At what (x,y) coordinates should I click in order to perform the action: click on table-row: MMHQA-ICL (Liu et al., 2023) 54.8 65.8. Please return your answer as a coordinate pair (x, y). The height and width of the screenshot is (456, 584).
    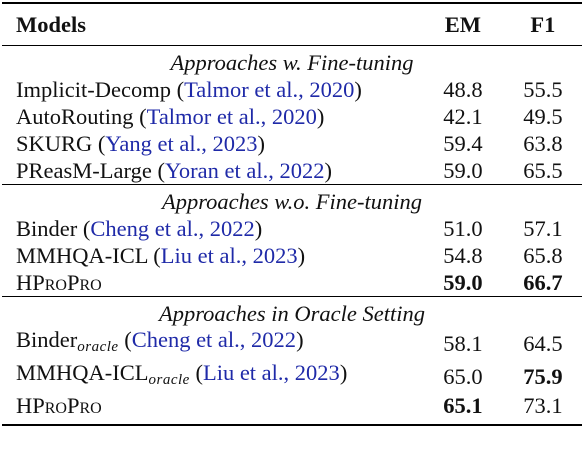
    Looking at the image, I should click on (292, 255).